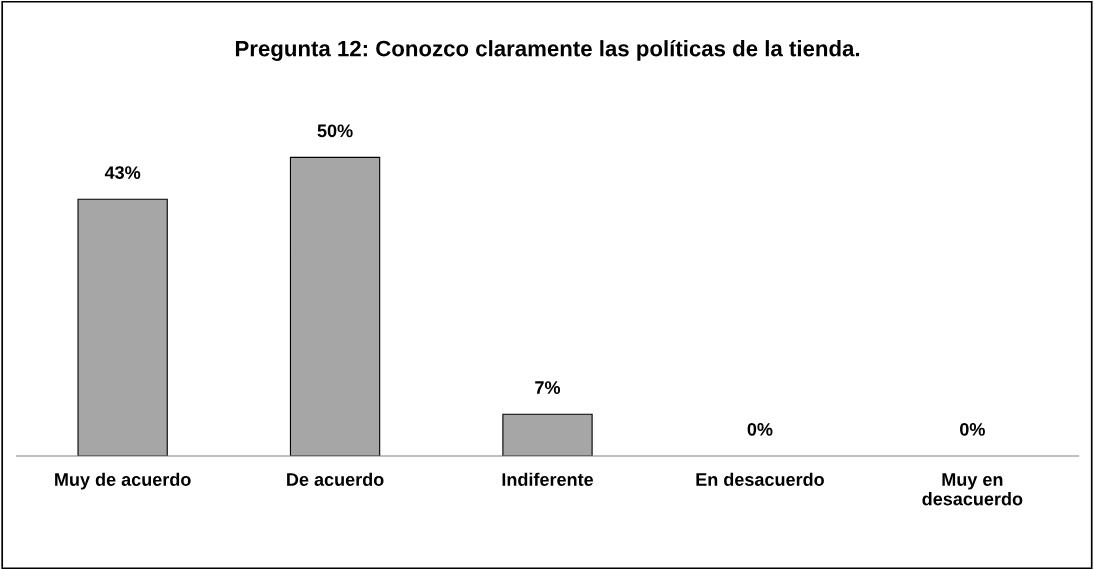 This screenshot has height=570, width=1095. Describe the element at coordinates (548, 387) in the screenshot. I see `data-label: 7%` at that location.